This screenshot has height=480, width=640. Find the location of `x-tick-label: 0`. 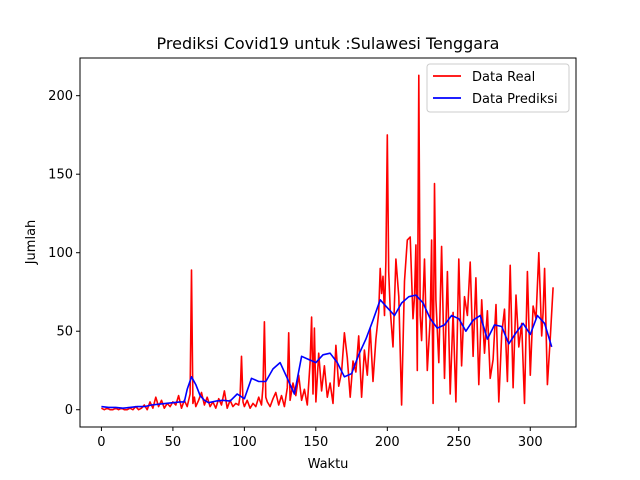

x-tick-label: 0 is located at coordinates (101, 442).